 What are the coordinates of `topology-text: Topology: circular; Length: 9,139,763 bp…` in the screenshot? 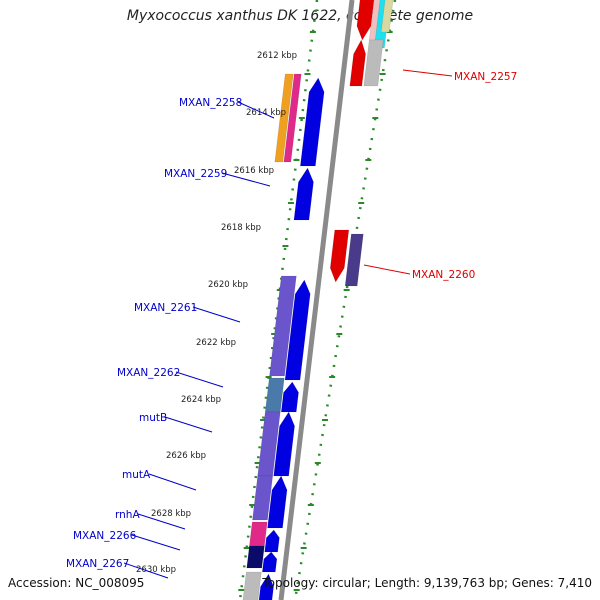 It's located at (427, 583).